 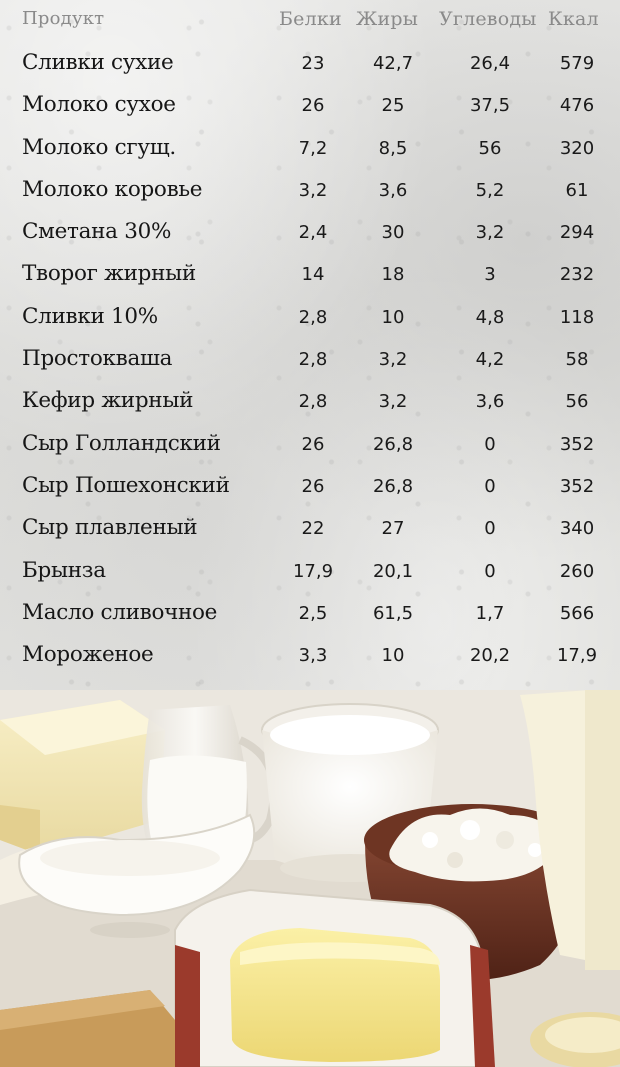 I want to click on table-row: Сметана 30% 2,4 30 3,2 294, so click(x=310, y=234).